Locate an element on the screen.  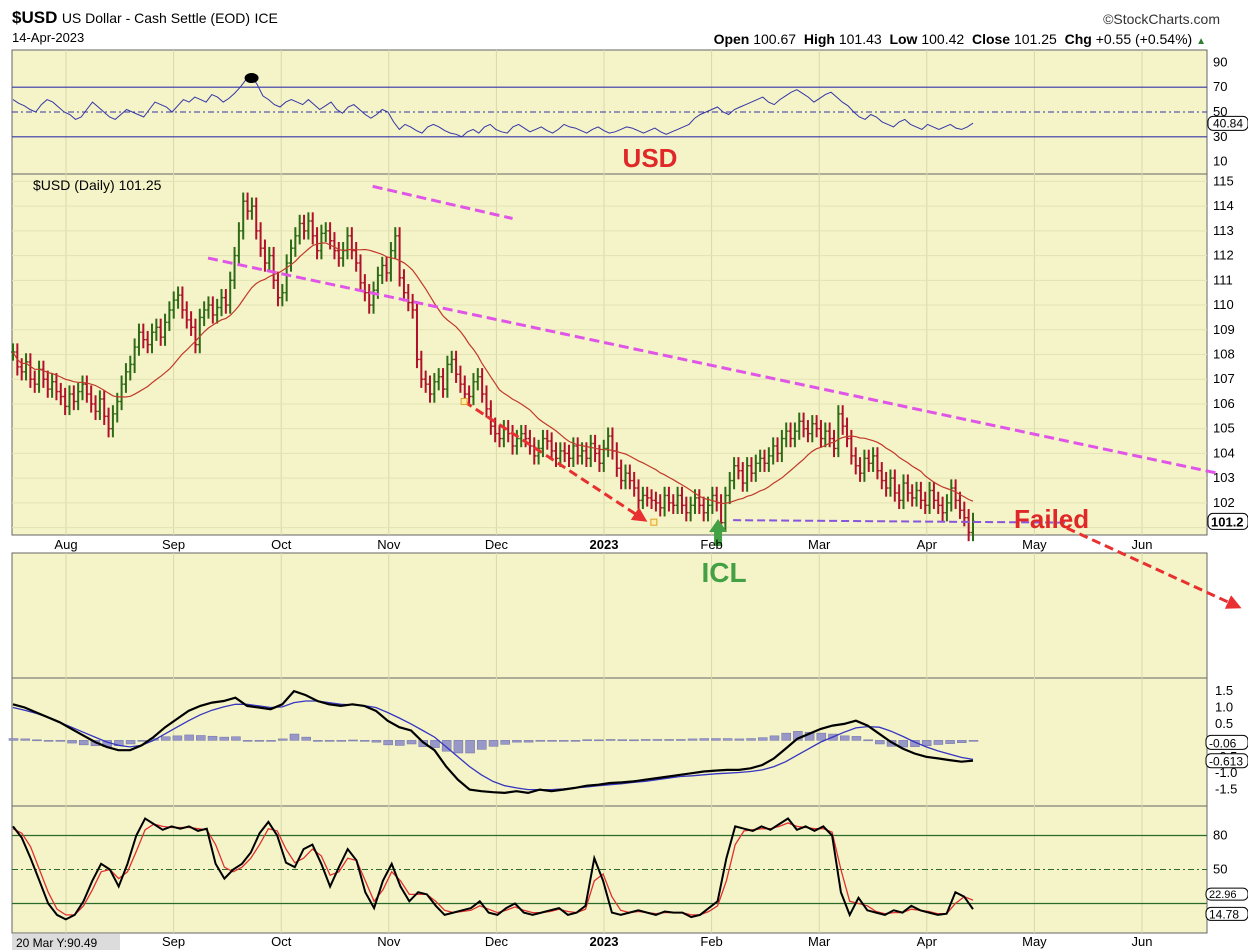
histogram-last-value-box is located at coordinates (1226, 742).